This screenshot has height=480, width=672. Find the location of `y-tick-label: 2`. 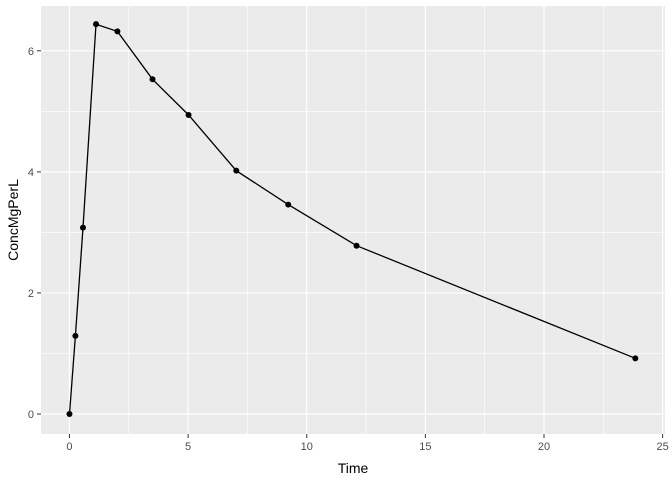

y-tick-label: 2 is located at coordinates (31, 294).